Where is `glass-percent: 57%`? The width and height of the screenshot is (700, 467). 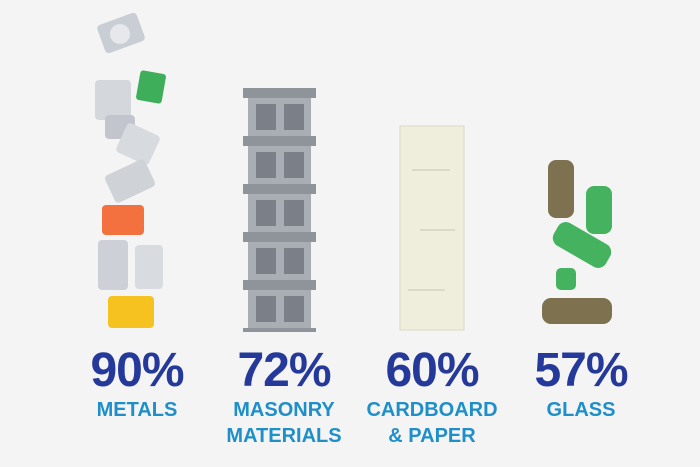
glass-percent: 57% is located at coordinates (581, 370).